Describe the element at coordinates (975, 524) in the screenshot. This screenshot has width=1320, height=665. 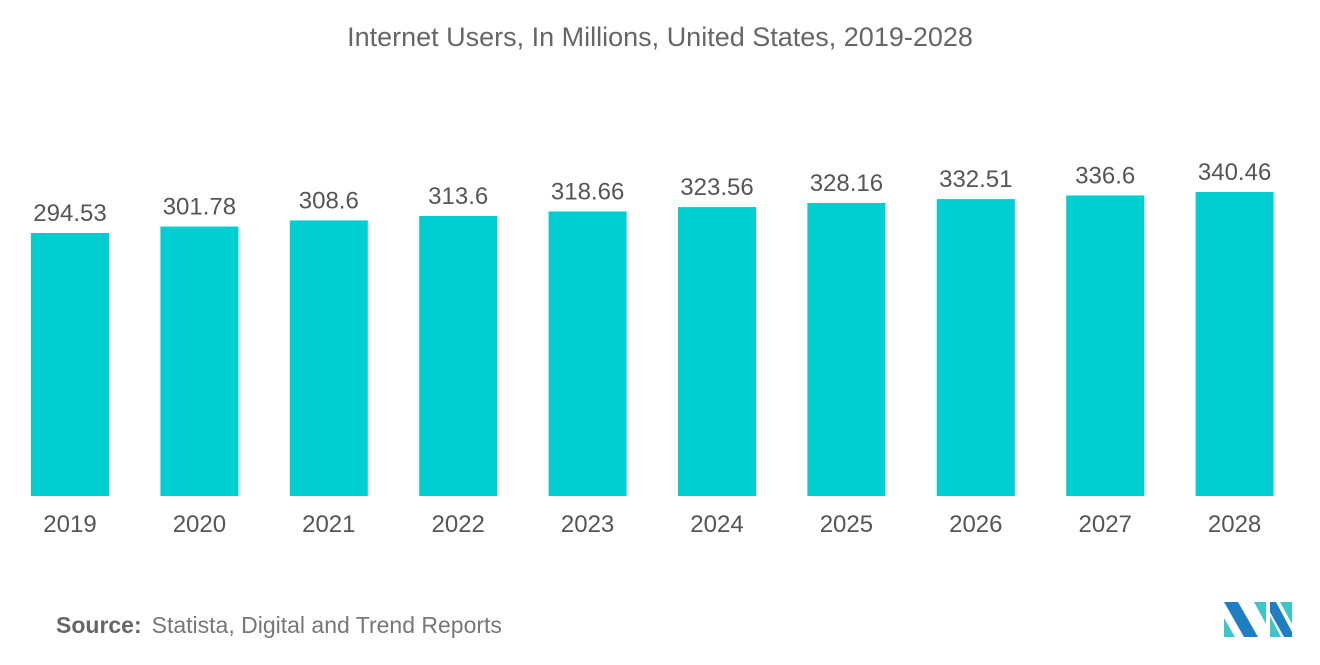
I see `x-tick-label: 2026` at that location.